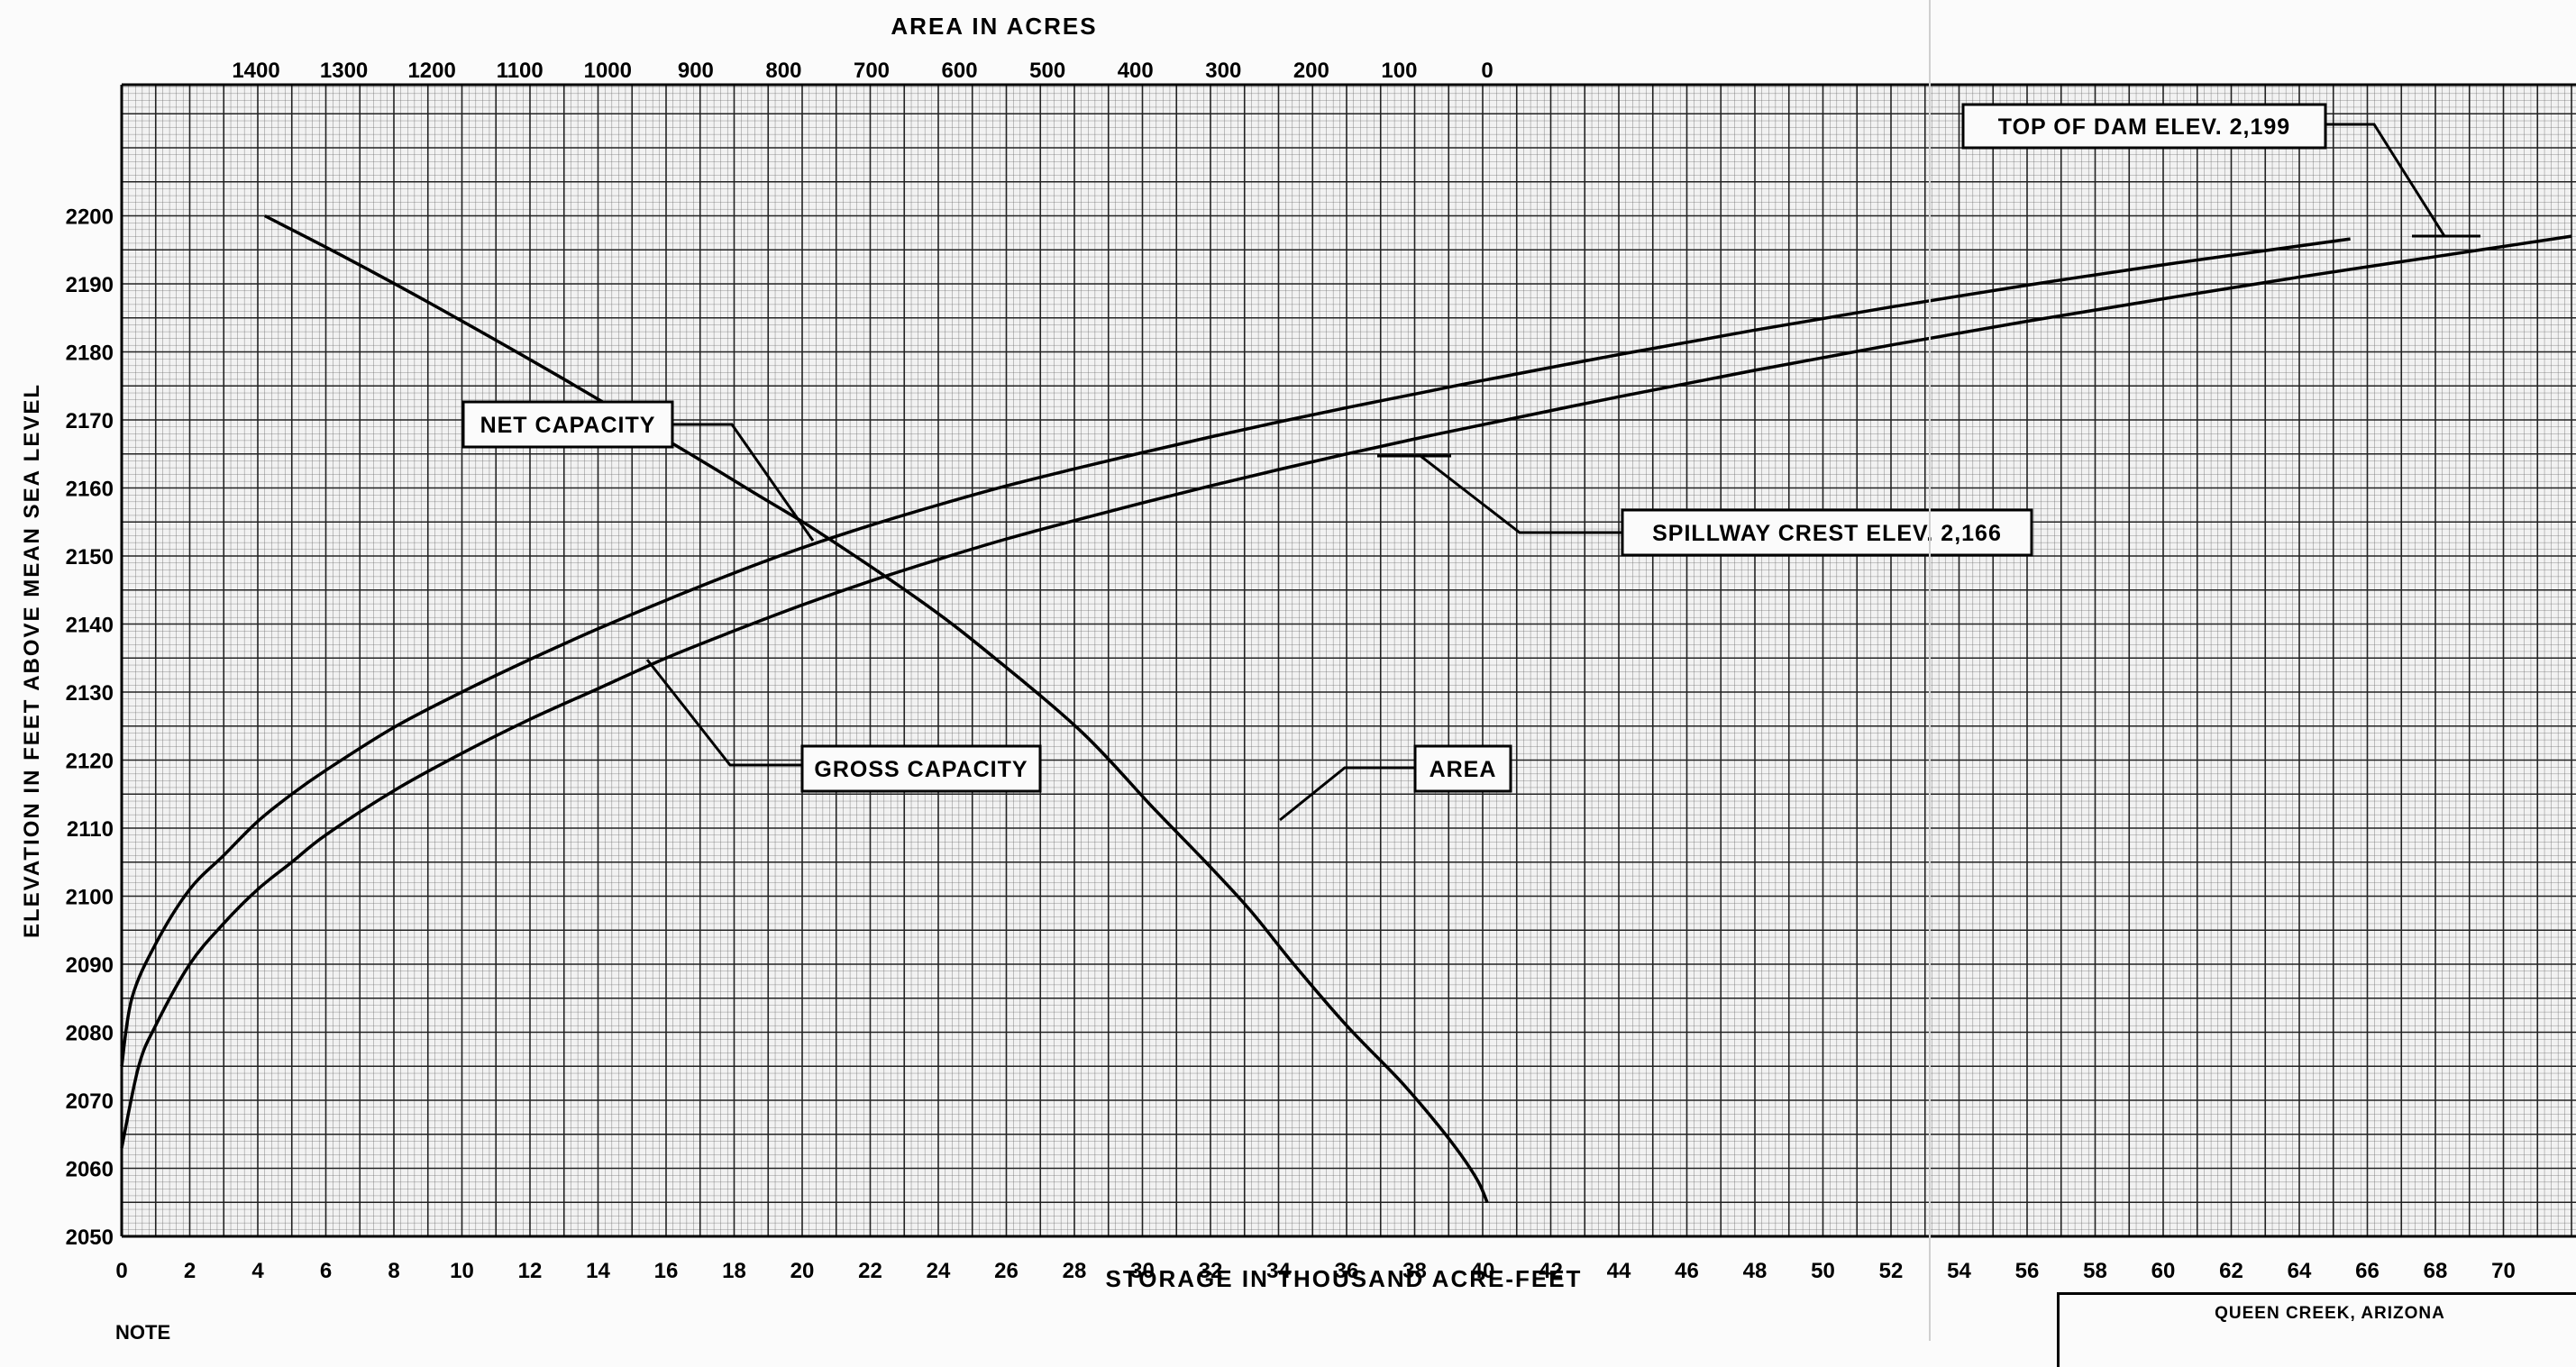 The height and width of the screenshot is (1367, 2576). Describe the element at coordinates (2095, 1271) in the screenshot. I see `x-tick-label: 58` at that location.